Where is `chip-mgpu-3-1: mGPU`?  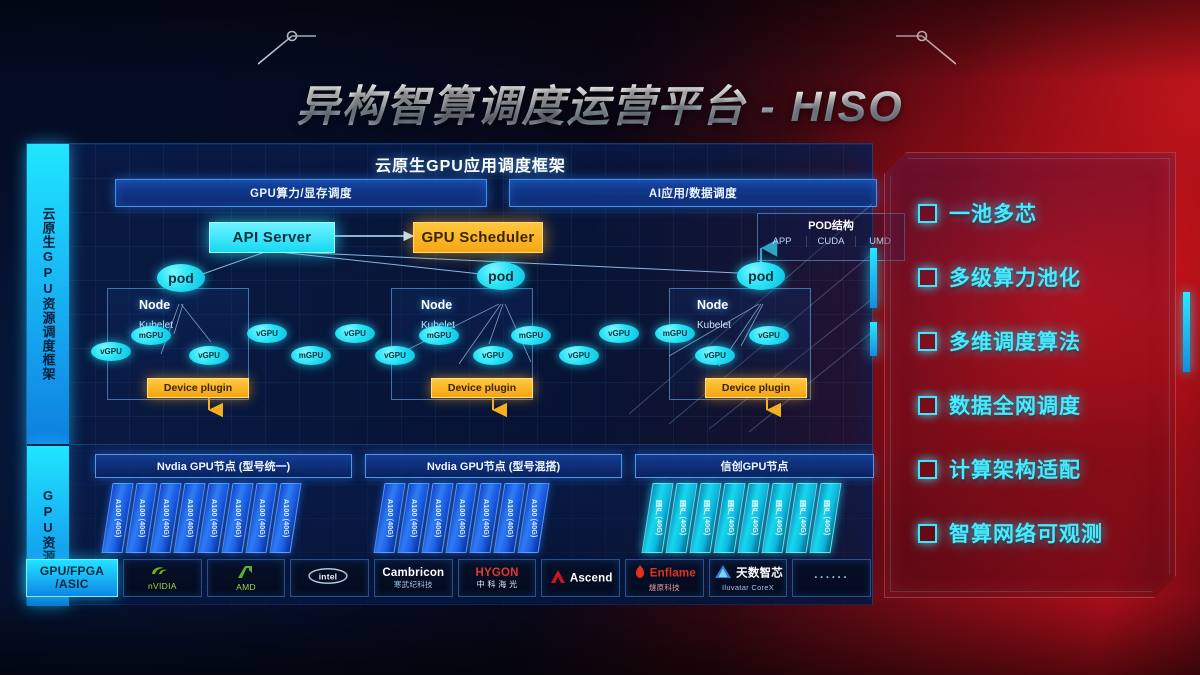 chip-mgpu-3-1: mGPU is located at coordinates (675, 333).